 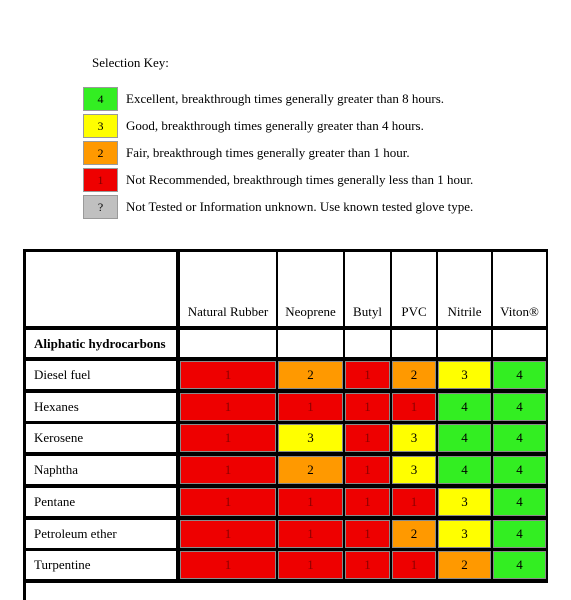 I want to click on key-swatch: 4, so click(x=100, y=99).